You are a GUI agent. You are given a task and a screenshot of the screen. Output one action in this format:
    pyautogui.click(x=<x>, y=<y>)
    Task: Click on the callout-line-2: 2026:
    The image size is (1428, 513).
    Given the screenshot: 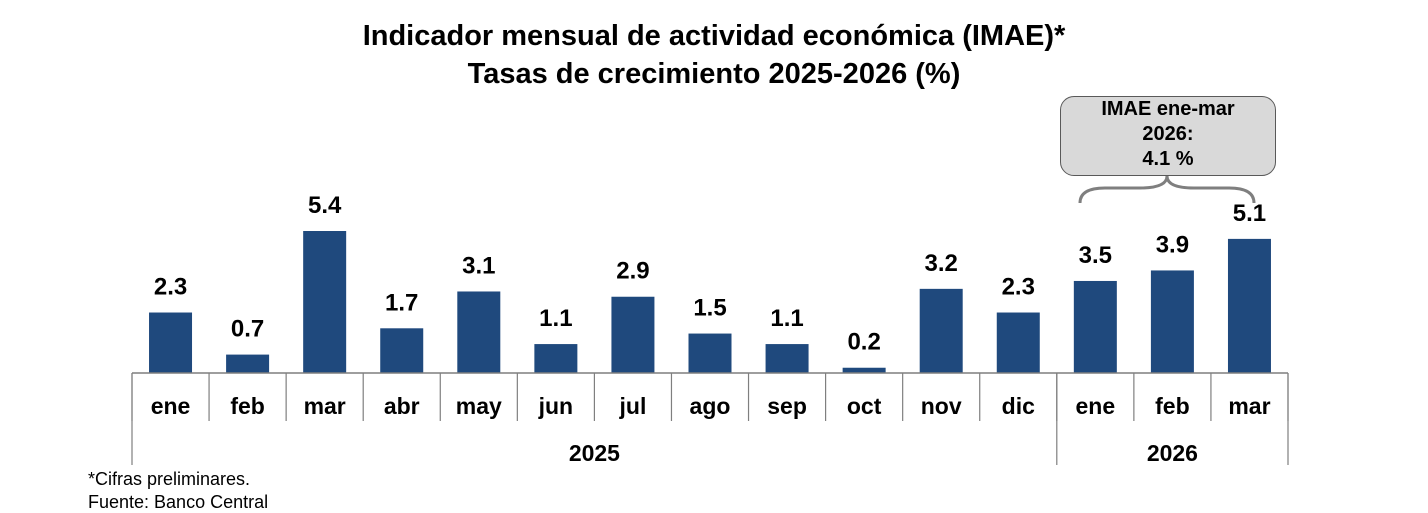 What is the action you would take?
    pyautogui.click(x=1168, y=134)
    